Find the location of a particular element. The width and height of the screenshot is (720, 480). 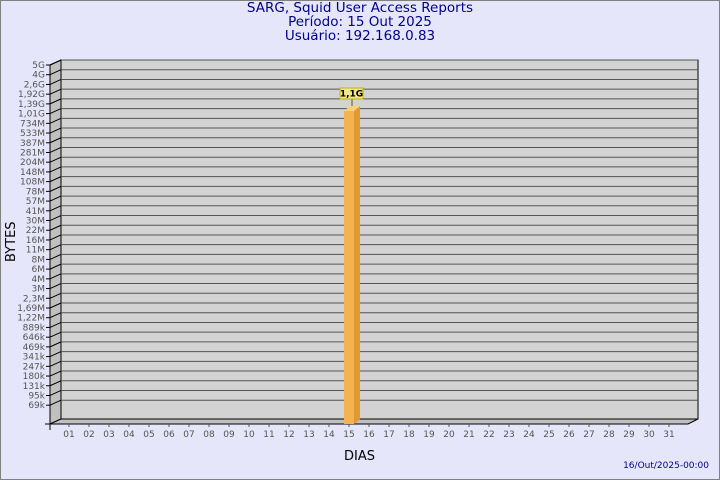

x-tick-label: 13 is located at coordinates (308, 435).